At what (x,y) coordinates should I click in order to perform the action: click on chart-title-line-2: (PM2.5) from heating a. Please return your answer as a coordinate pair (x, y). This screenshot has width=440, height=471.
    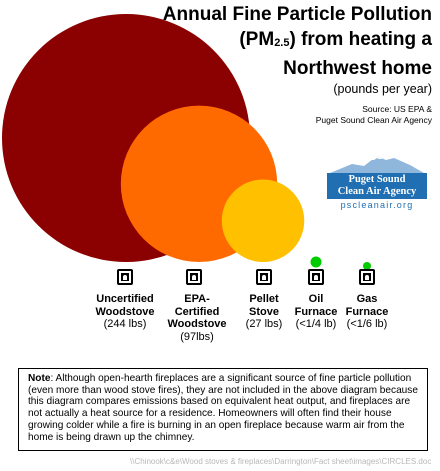
    Looking at the image, I should click on (297, 41).